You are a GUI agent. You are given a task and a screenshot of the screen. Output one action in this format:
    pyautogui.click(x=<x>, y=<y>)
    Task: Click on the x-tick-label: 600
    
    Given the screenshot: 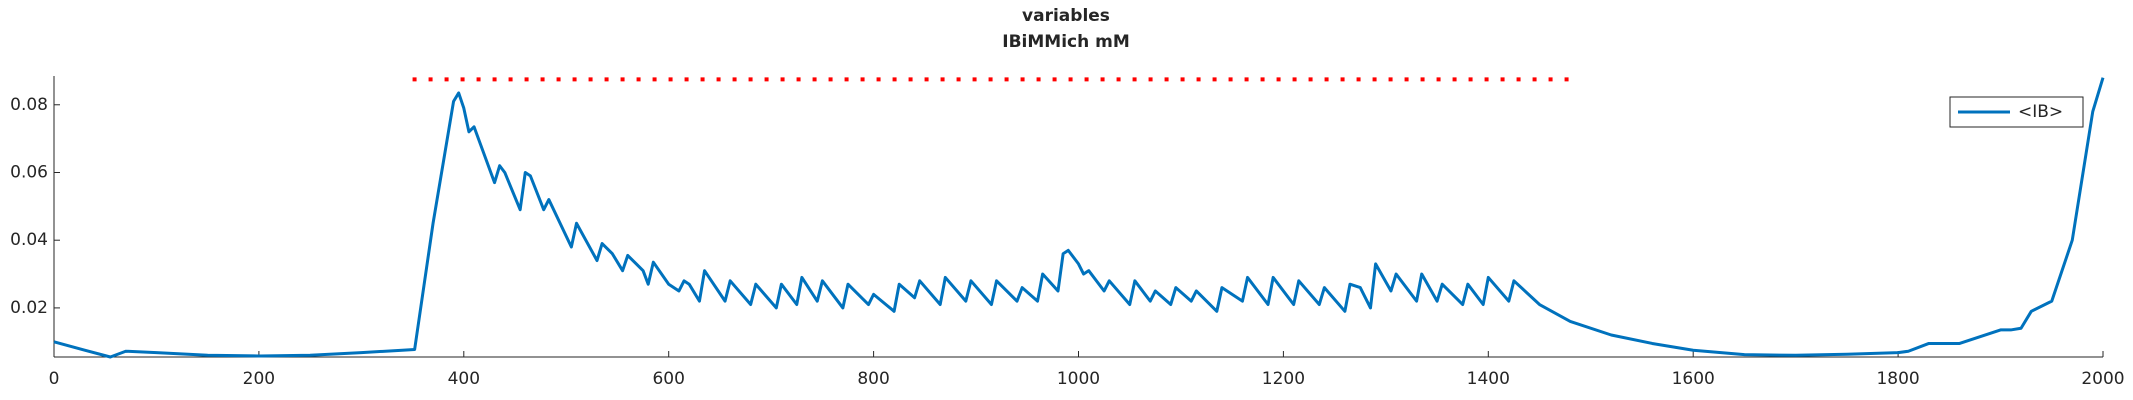 What is the action you would take?
    pyautogui.click(x=668, y=379)
    